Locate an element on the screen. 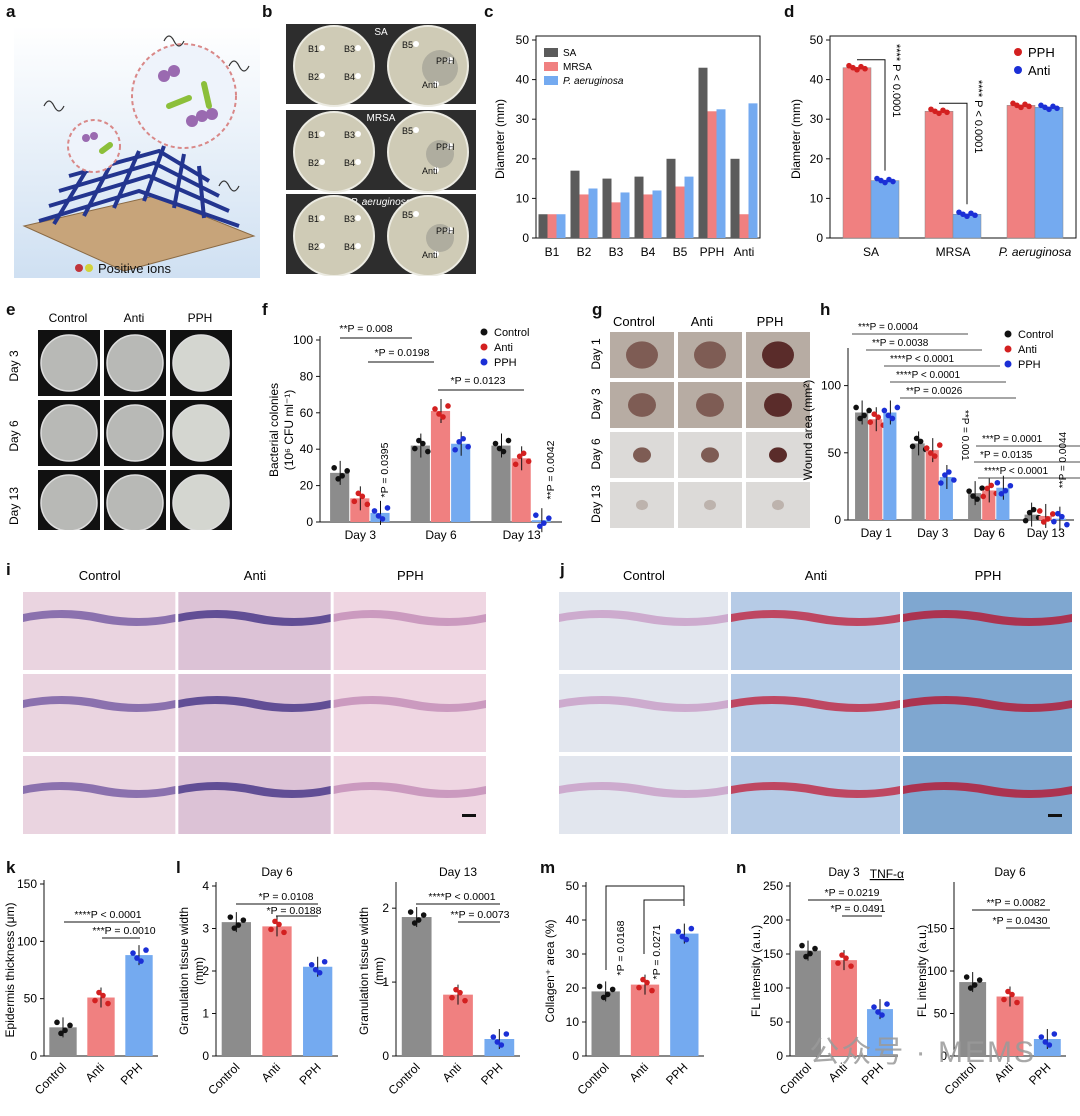  panel-label-k: k is located at coordinates (11, 867).